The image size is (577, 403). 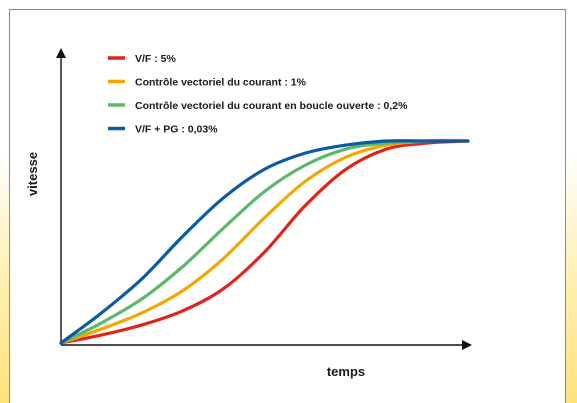 I want to click on legend-label-1: V/F : 5%, so click(x=156, y=59).